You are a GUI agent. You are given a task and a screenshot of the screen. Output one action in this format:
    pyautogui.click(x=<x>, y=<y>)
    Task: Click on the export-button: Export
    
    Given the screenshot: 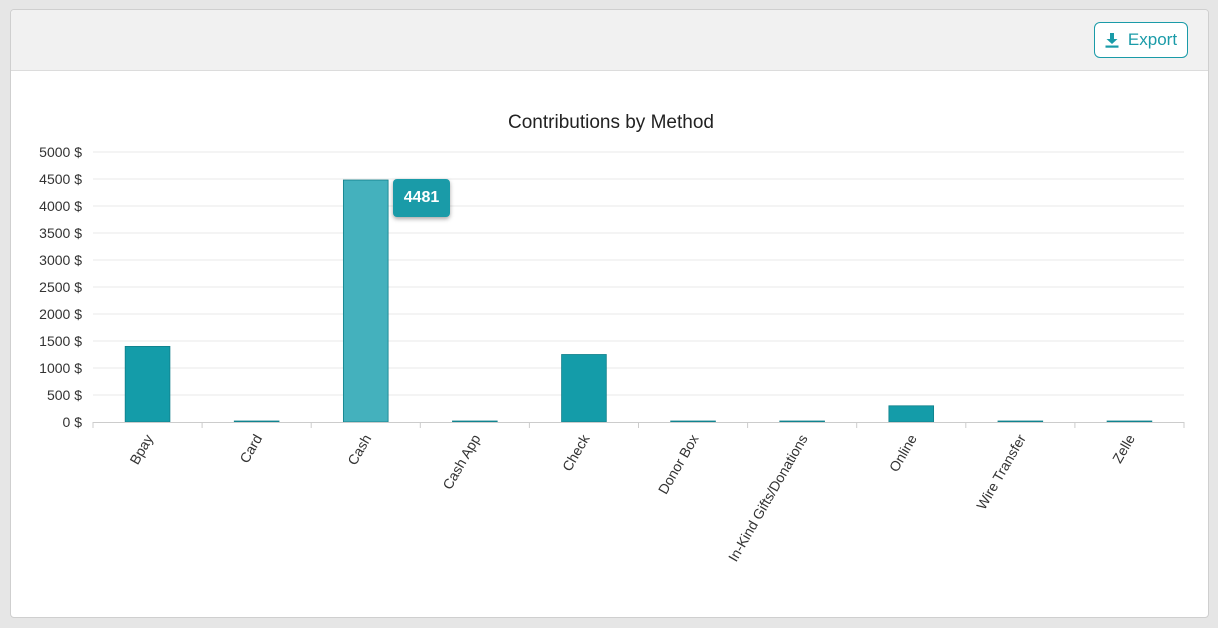 What is the action you would take?
    pyautogui.click(x=1141, y=40)
    